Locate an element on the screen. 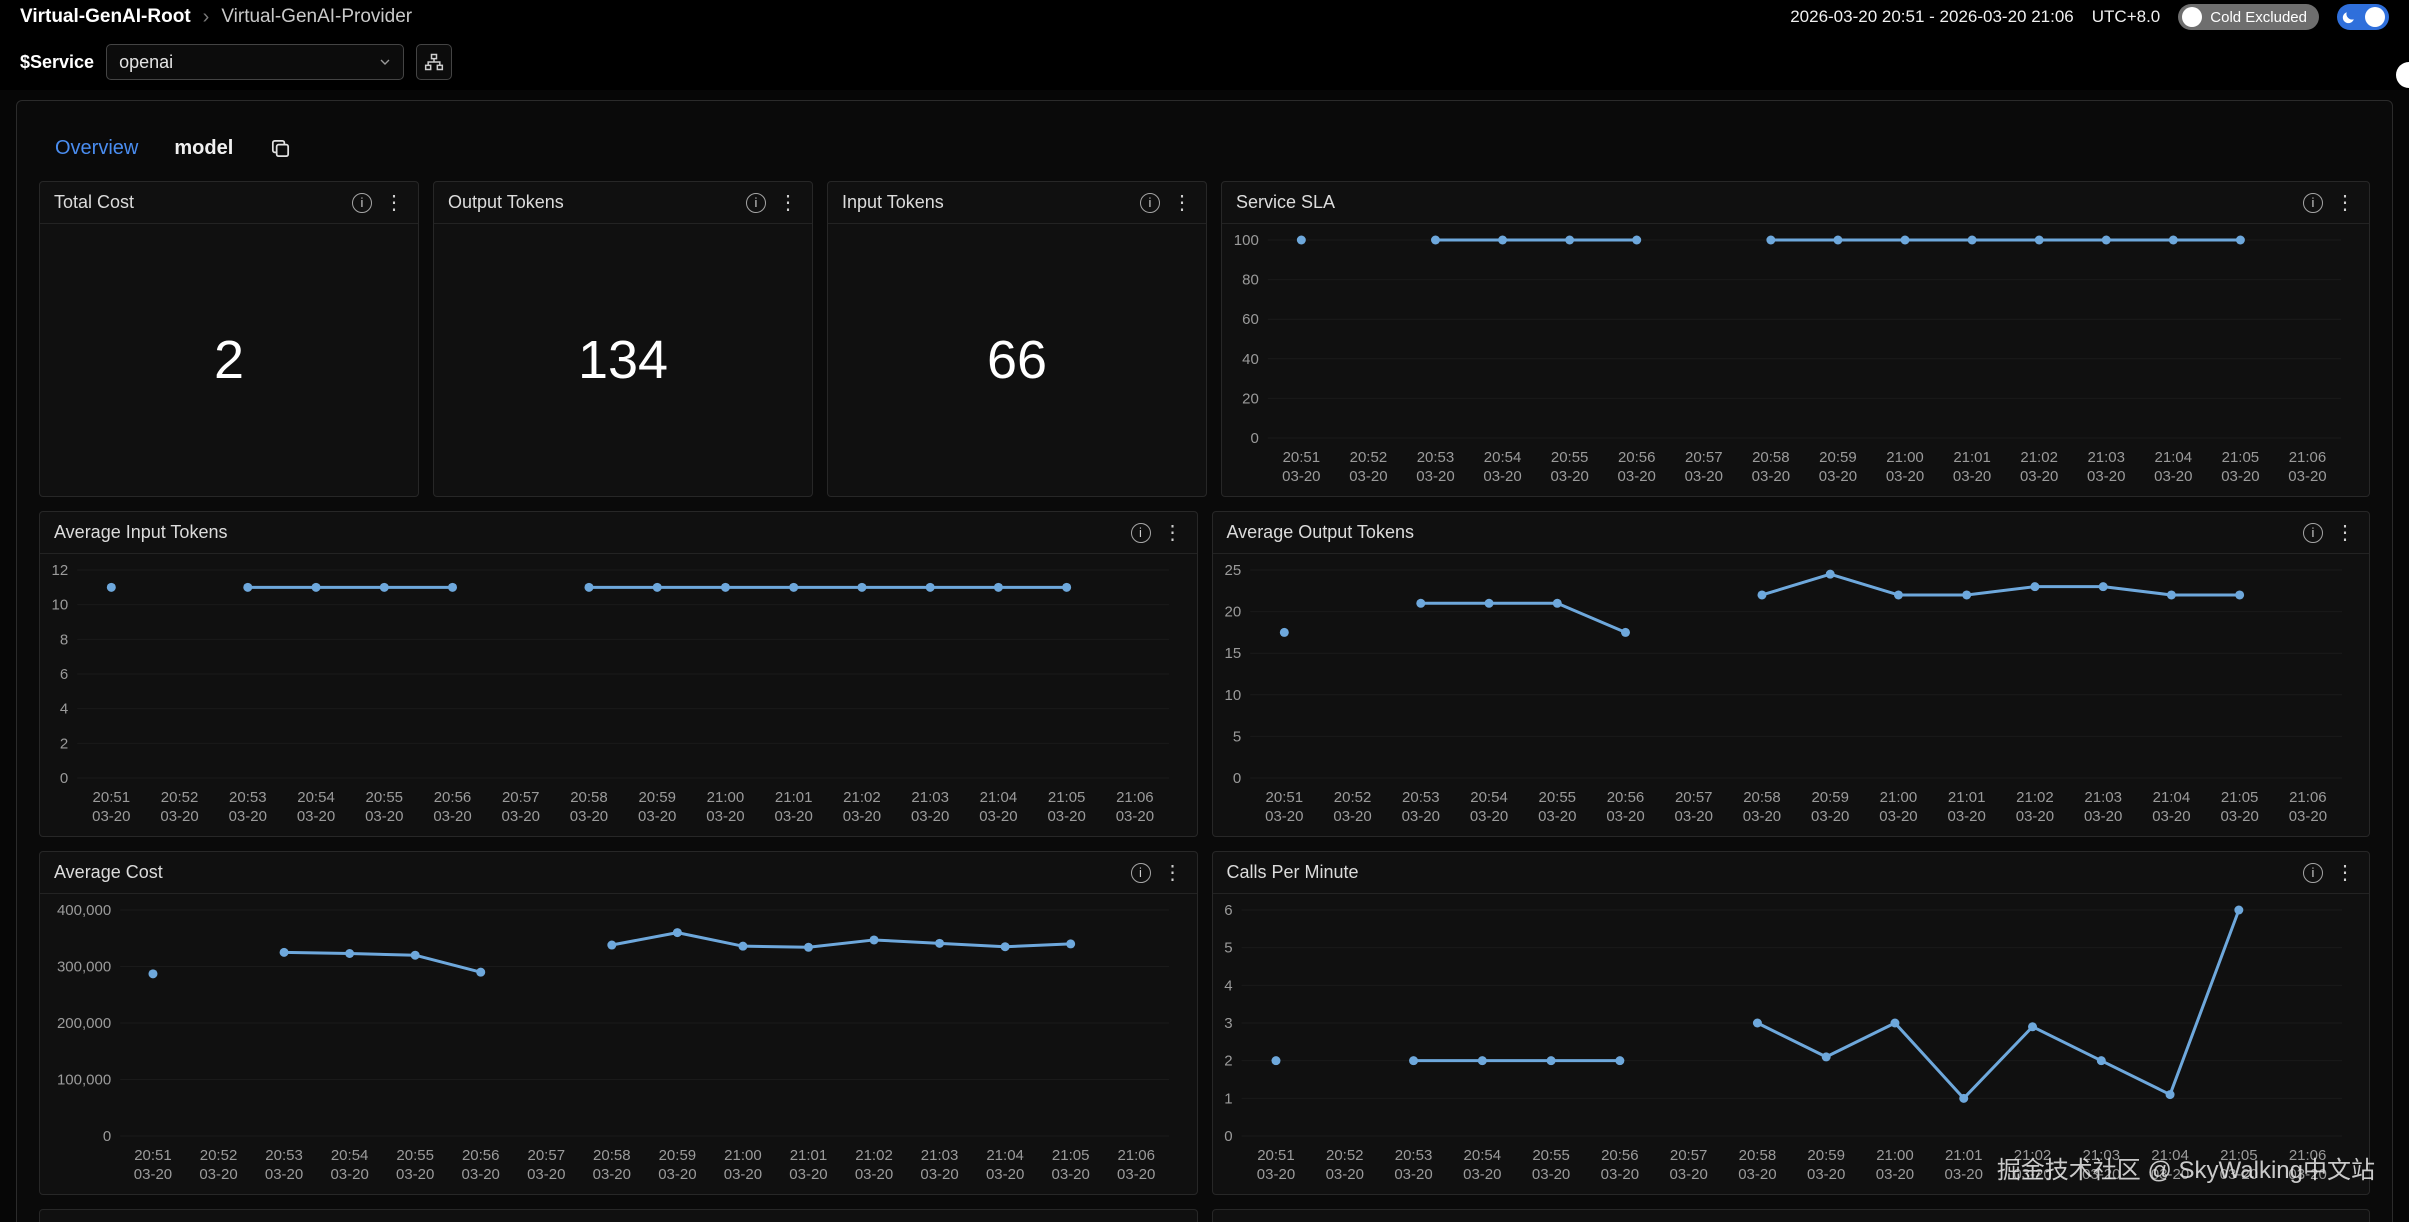  service-select: openai is located at coordinates (255, 62).